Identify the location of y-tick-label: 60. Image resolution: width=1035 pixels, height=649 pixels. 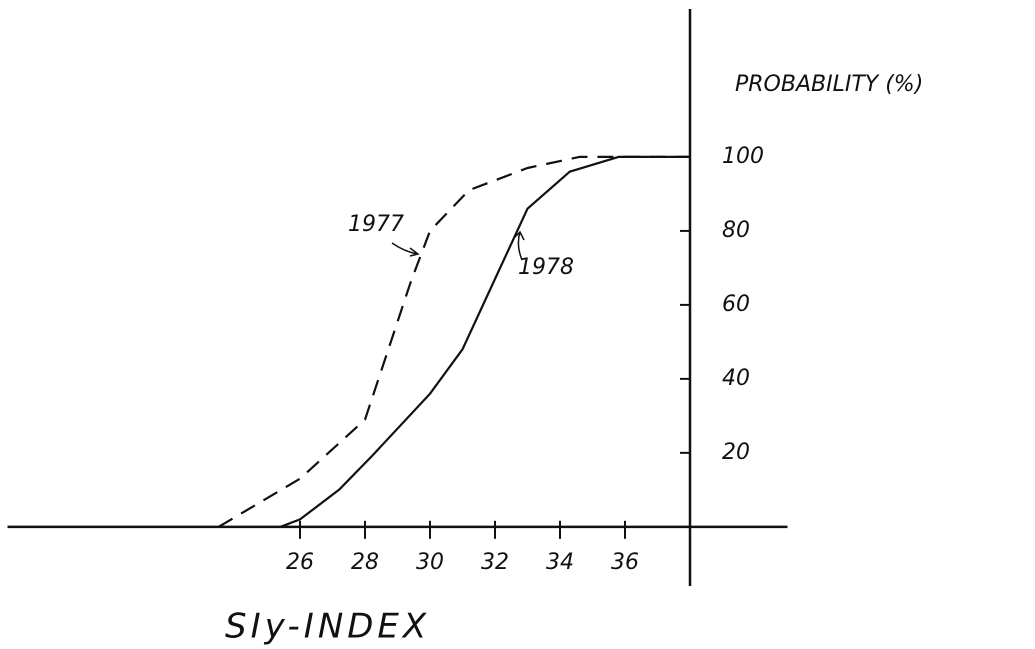
(736, 304).